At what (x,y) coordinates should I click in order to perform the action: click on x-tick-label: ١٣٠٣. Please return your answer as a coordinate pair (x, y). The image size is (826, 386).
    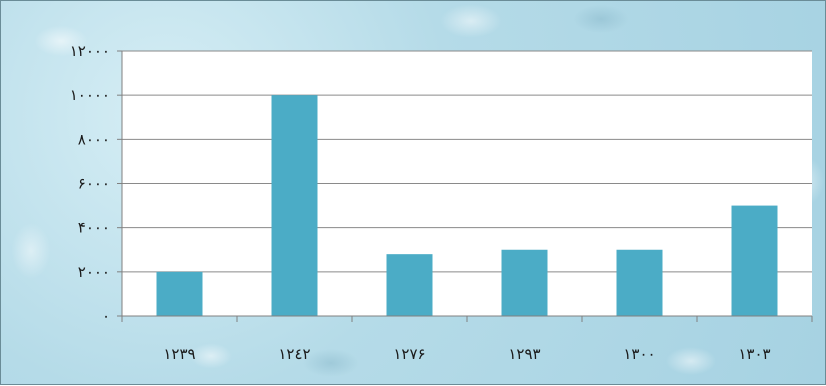
    Looking at the image, I should click on (754, 354).